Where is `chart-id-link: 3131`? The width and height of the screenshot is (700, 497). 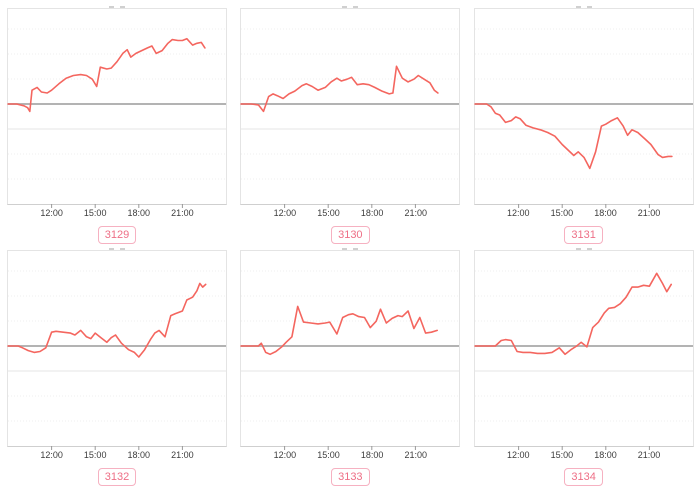
chart-id-link: 3131 is located at coordinates (583, 235).